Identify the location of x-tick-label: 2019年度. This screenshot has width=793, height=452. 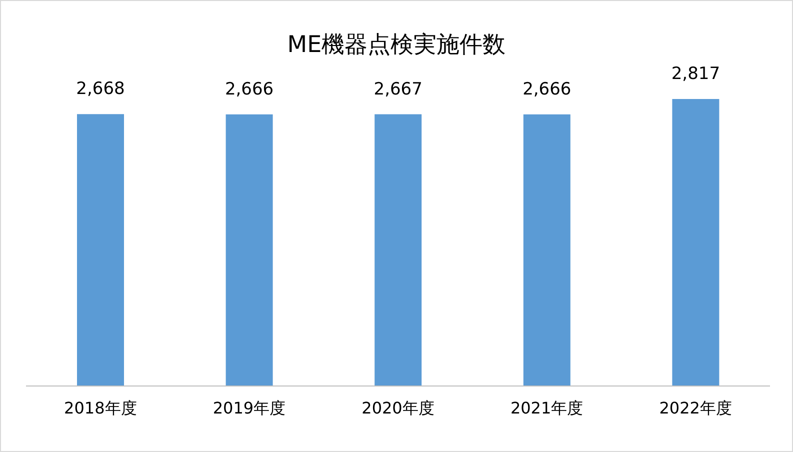
(249, 408).